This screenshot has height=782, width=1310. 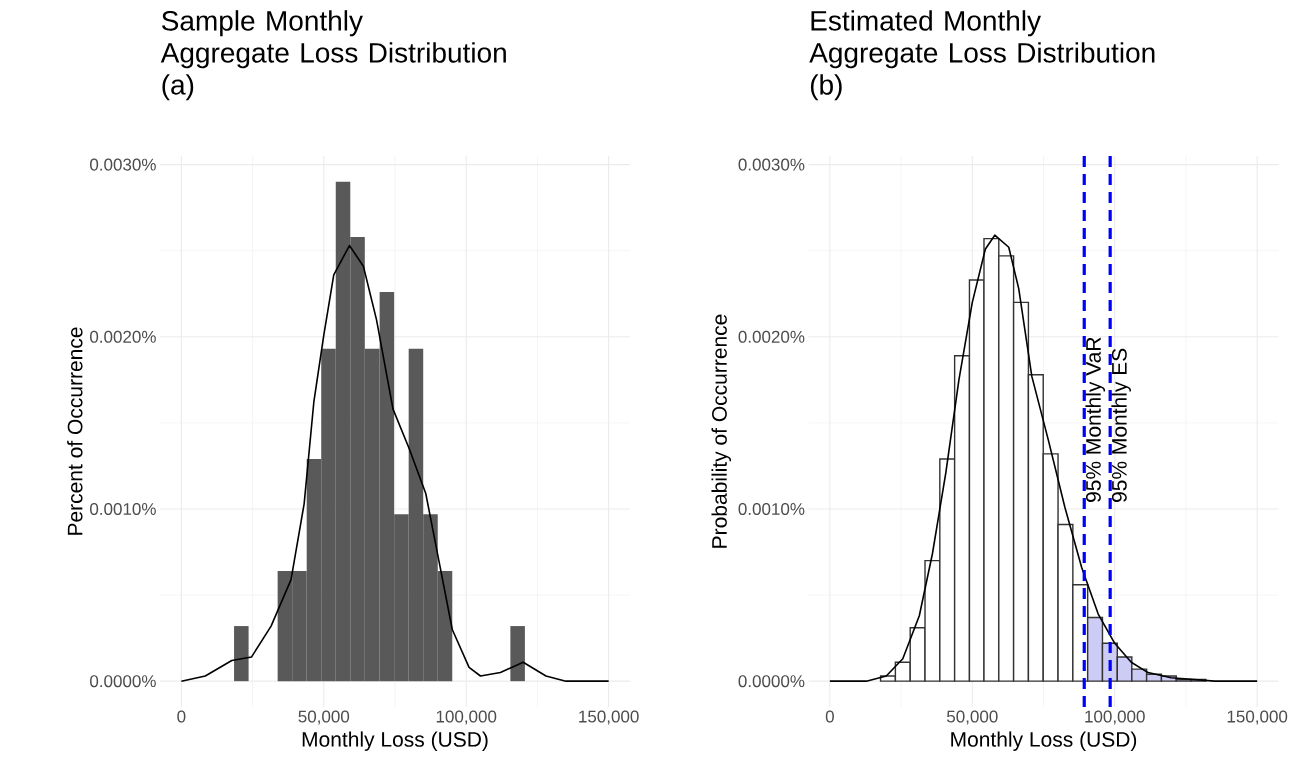 I want to click on chart-title: Estimated Monthly Aggregate Loss Distribution (b), so click(x=982, y=55).